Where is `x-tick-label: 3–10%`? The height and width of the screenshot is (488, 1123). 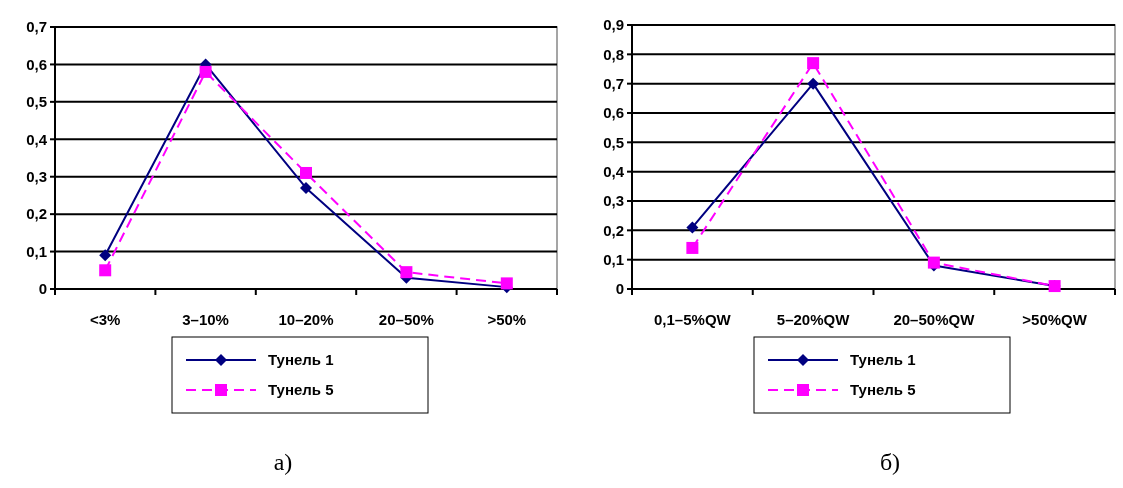
x-tick-label: 3–10% is located at coordinates (205, 319).